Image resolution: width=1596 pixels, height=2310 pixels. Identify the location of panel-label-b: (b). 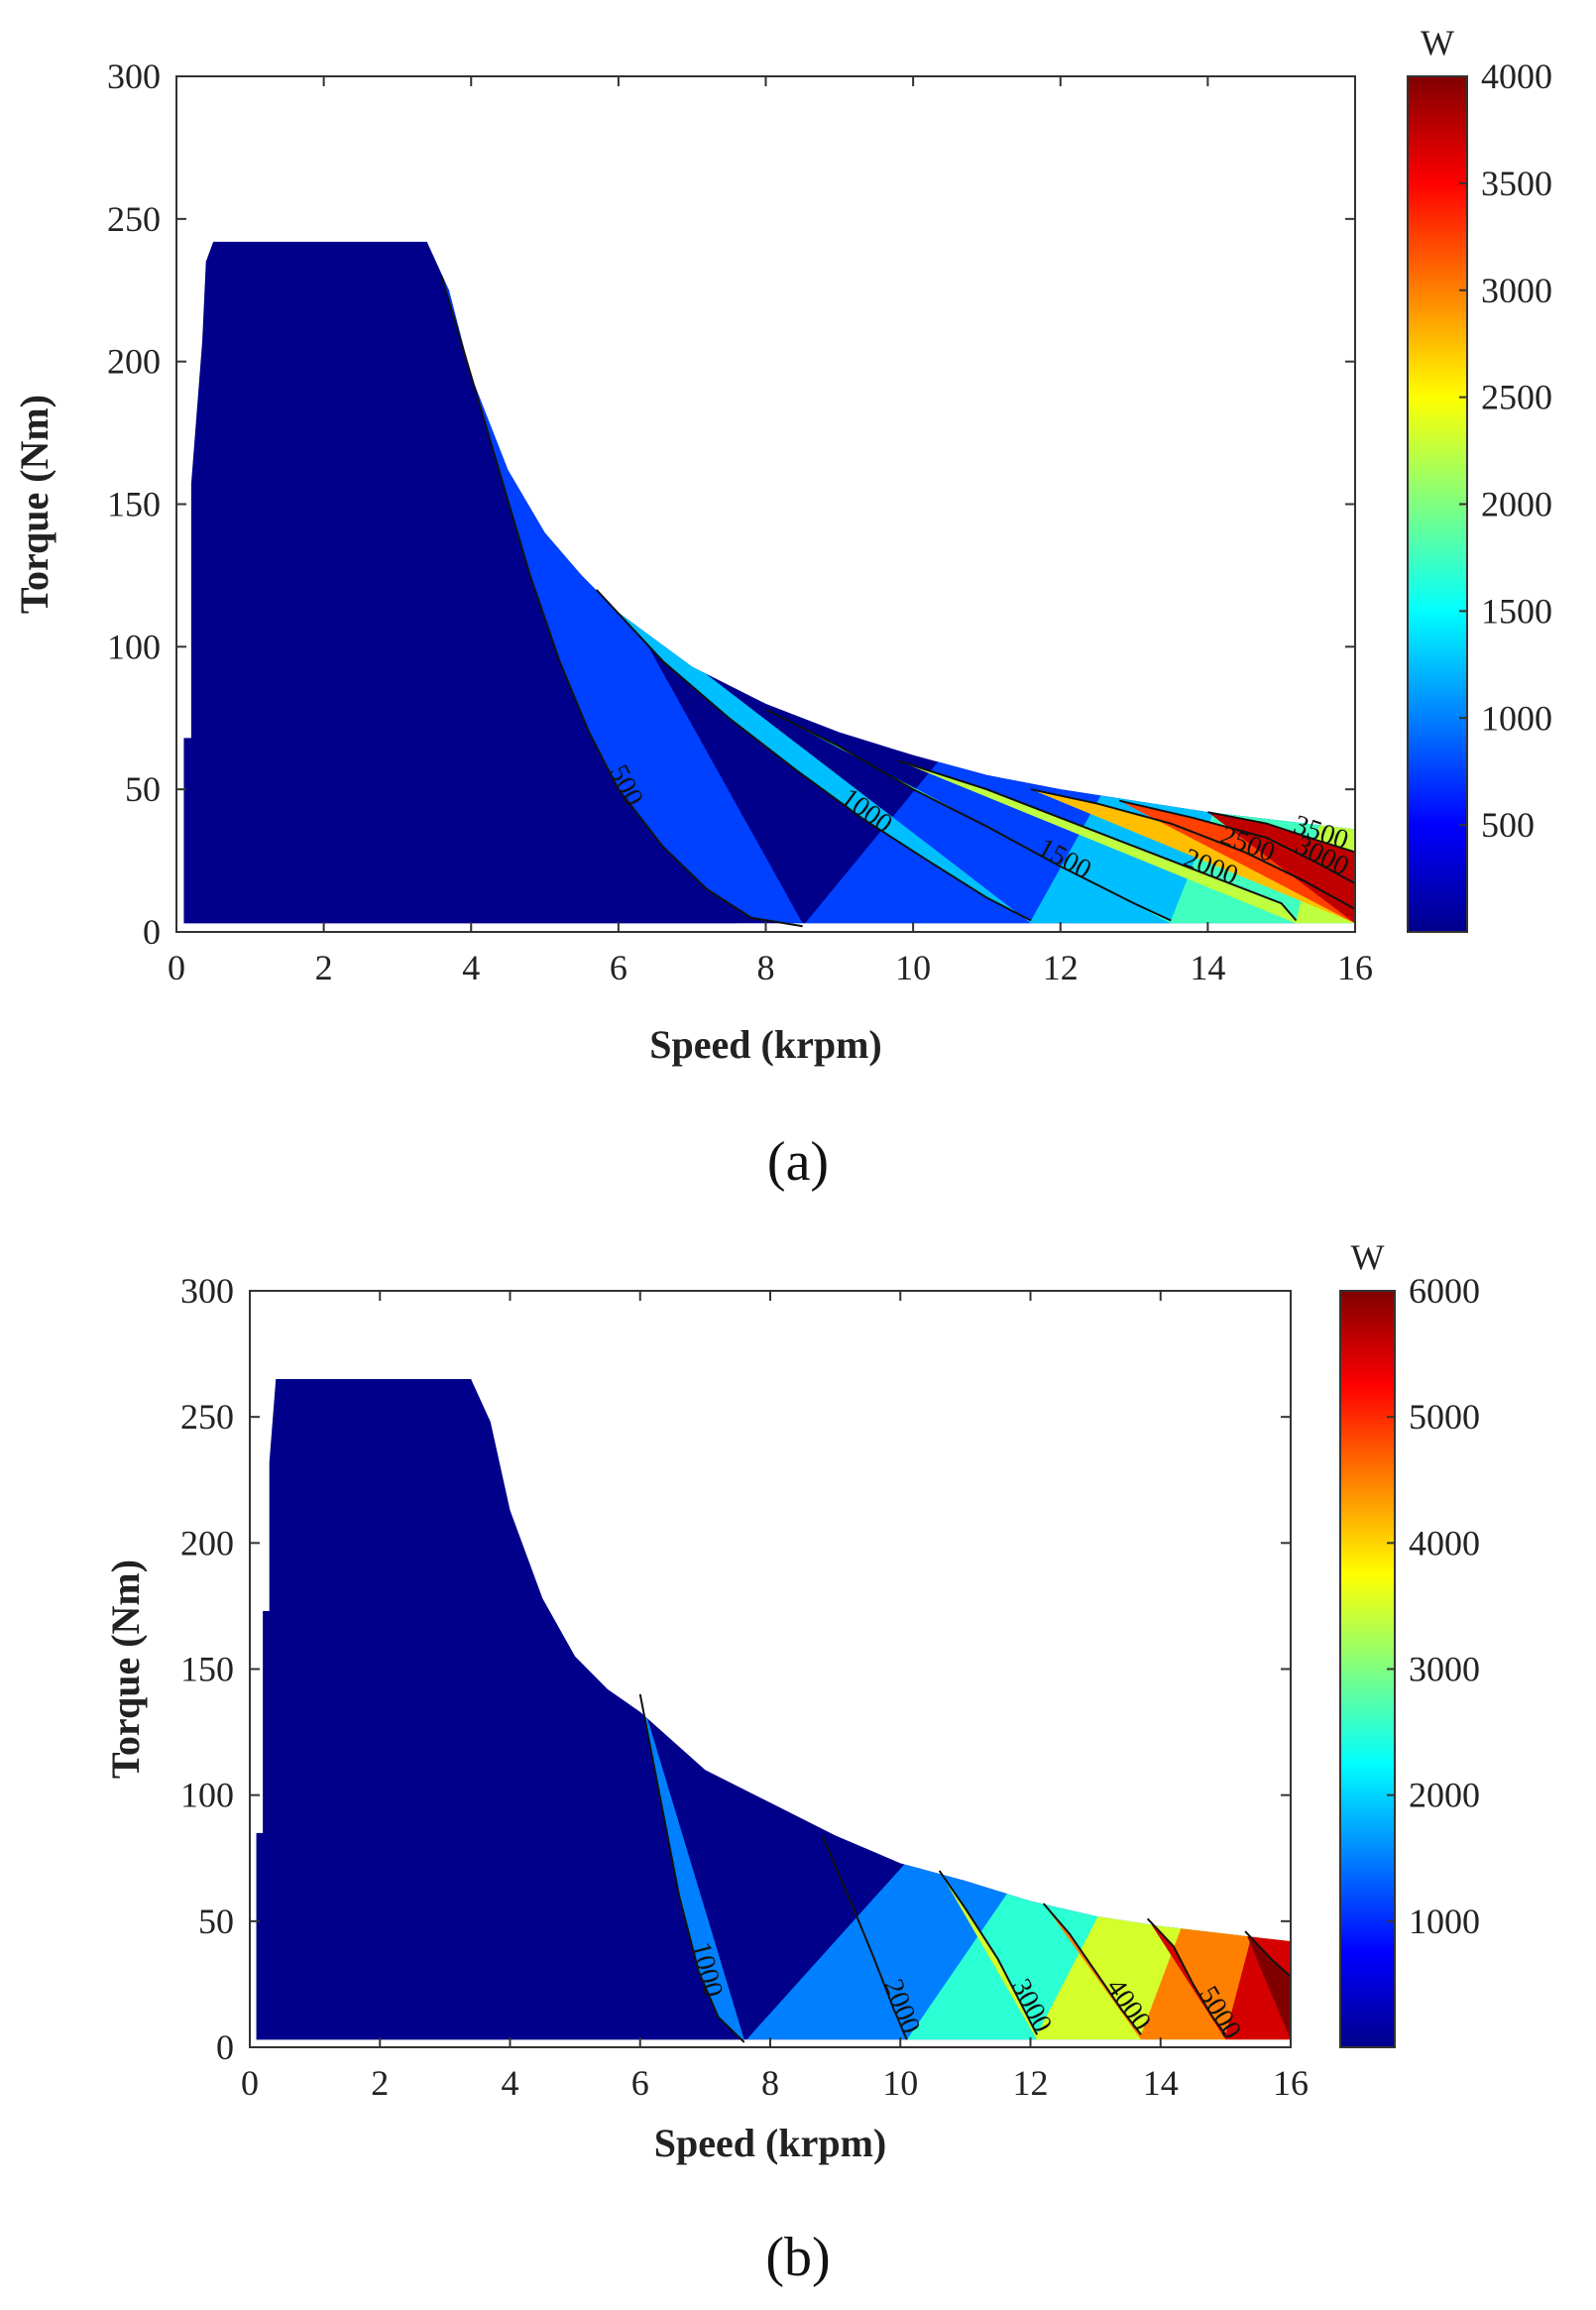
(798, 2257).